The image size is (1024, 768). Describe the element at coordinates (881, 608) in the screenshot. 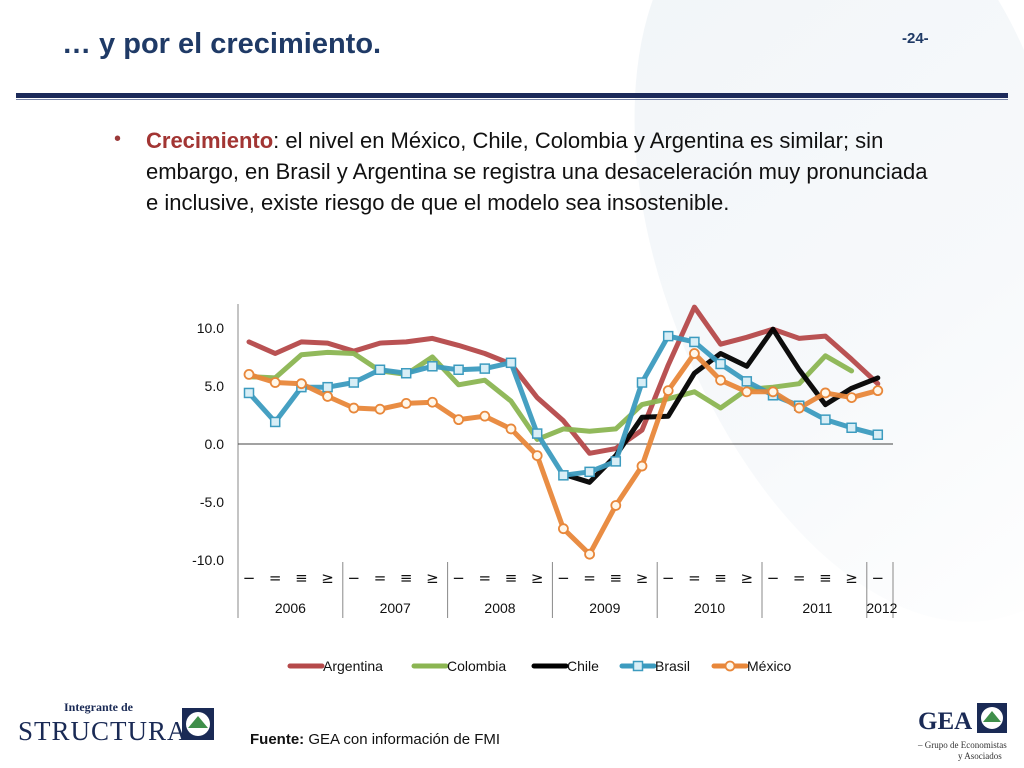

I see `year-label: 2012` at that location.